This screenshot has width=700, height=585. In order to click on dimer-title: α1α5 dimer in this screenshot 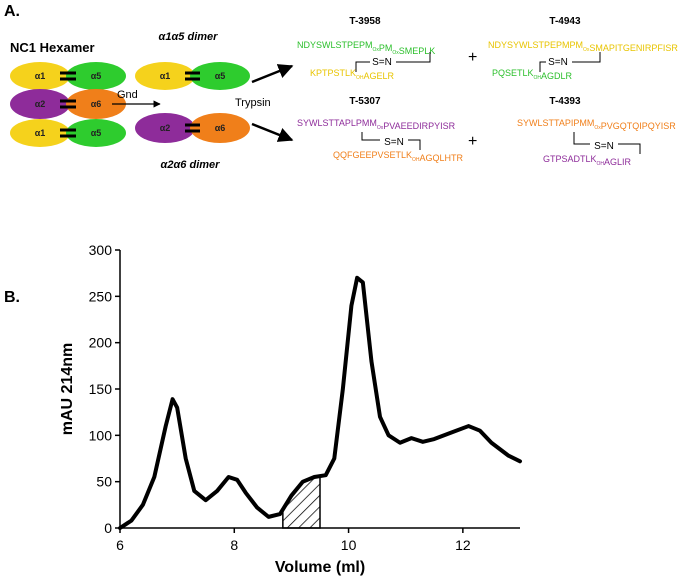, I will do `click(189, 37)`.